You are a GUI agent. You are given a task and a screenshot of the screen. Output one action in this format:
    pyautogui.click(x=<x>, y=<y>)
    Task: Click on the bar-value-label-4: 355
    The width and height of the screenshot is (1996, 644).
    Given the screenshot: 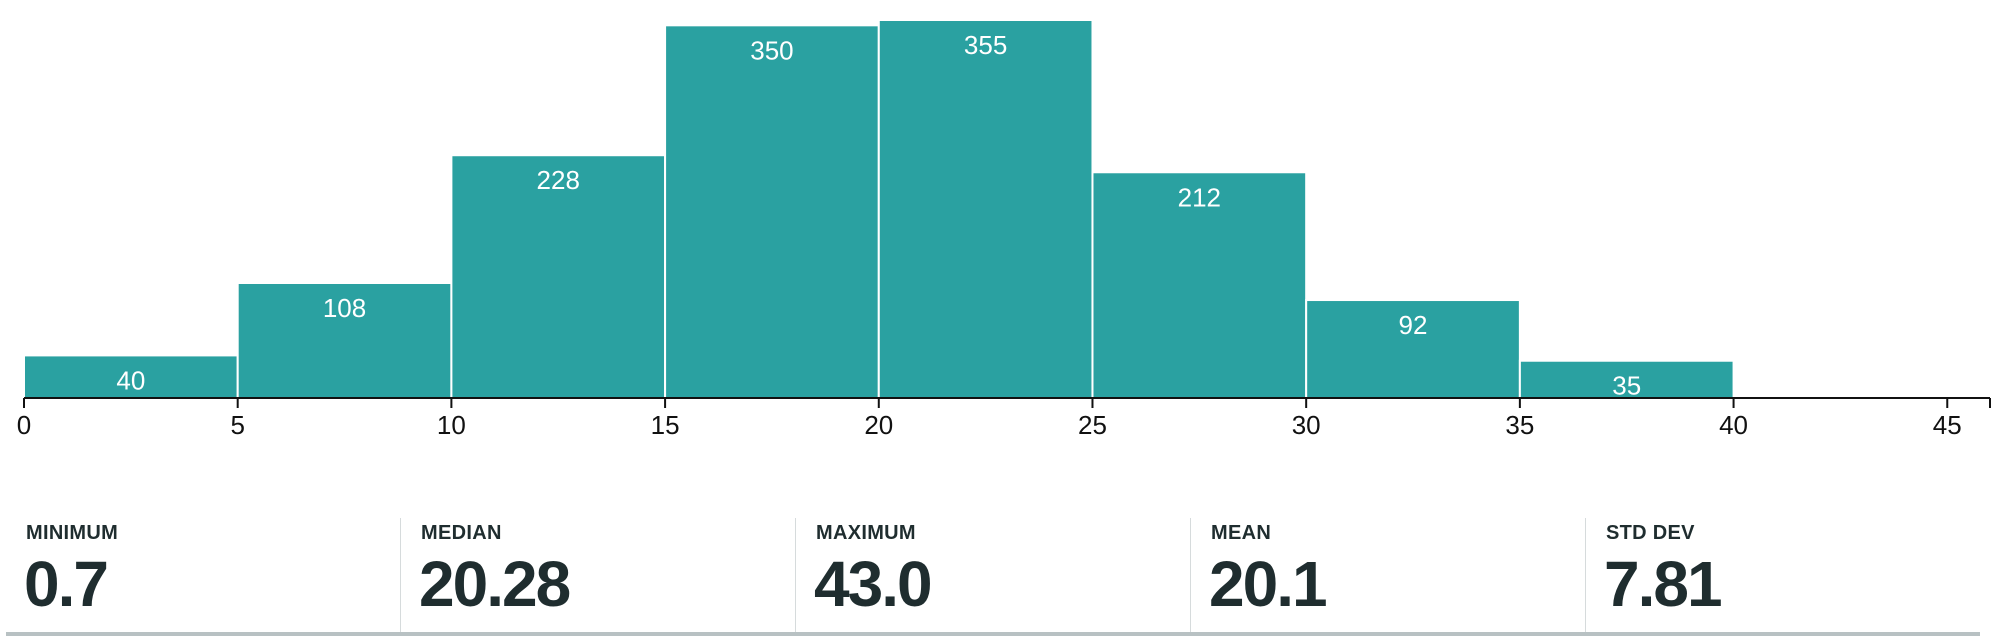 What is the action you would take?
    pyautogui.click(x=985, y=45)
    